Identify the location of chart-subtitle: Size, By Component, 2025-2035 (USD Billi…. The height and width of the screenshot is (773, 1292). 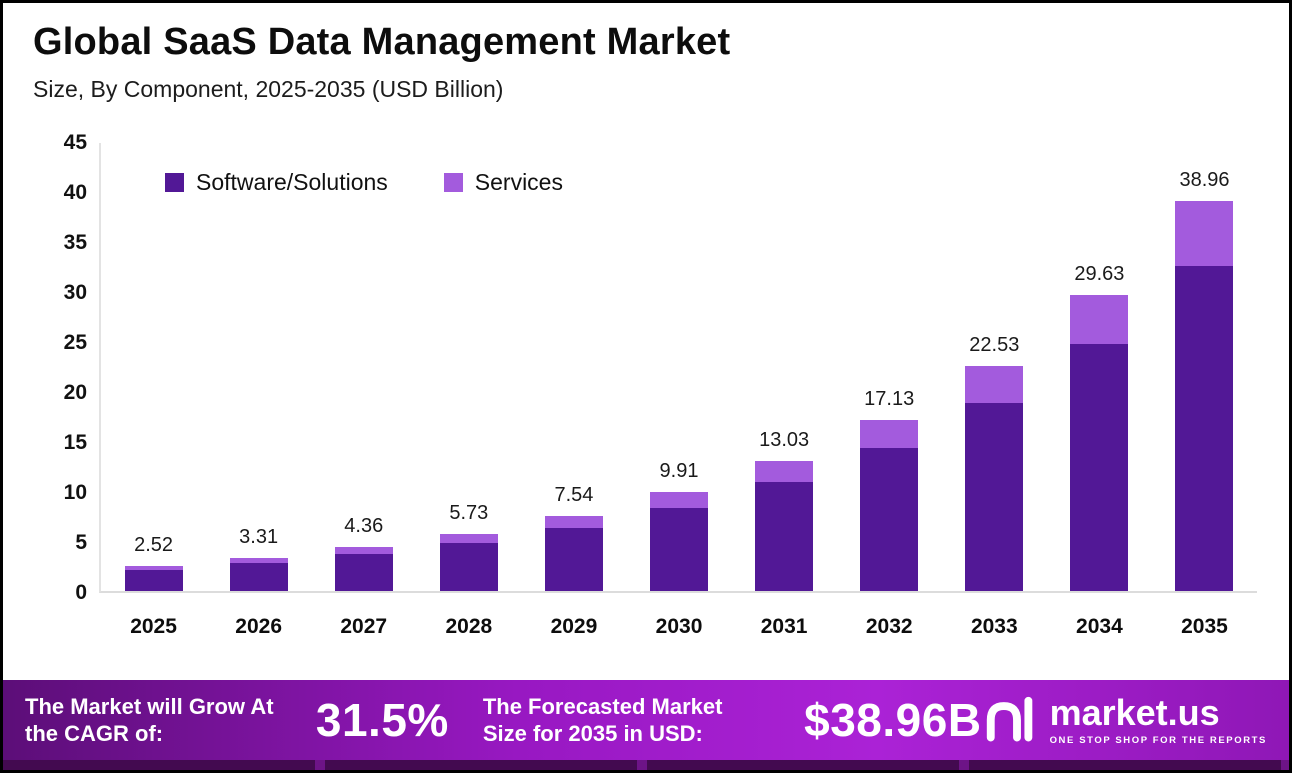
(268, 89).